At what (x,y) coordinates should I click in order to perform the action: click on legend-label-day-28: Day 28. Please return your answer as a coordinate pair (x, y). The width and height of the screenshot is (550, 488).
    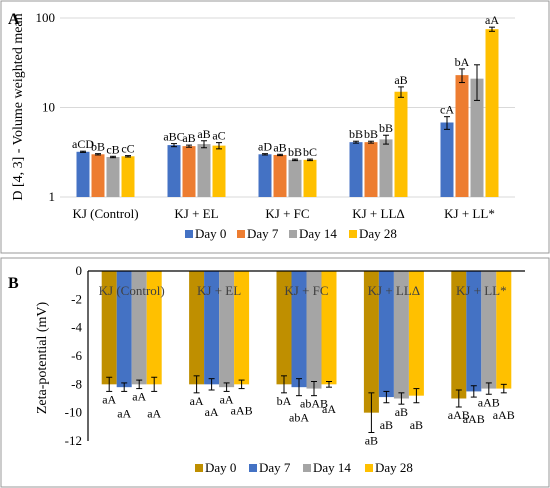
    Looking at the image, I should click on (394, 467).